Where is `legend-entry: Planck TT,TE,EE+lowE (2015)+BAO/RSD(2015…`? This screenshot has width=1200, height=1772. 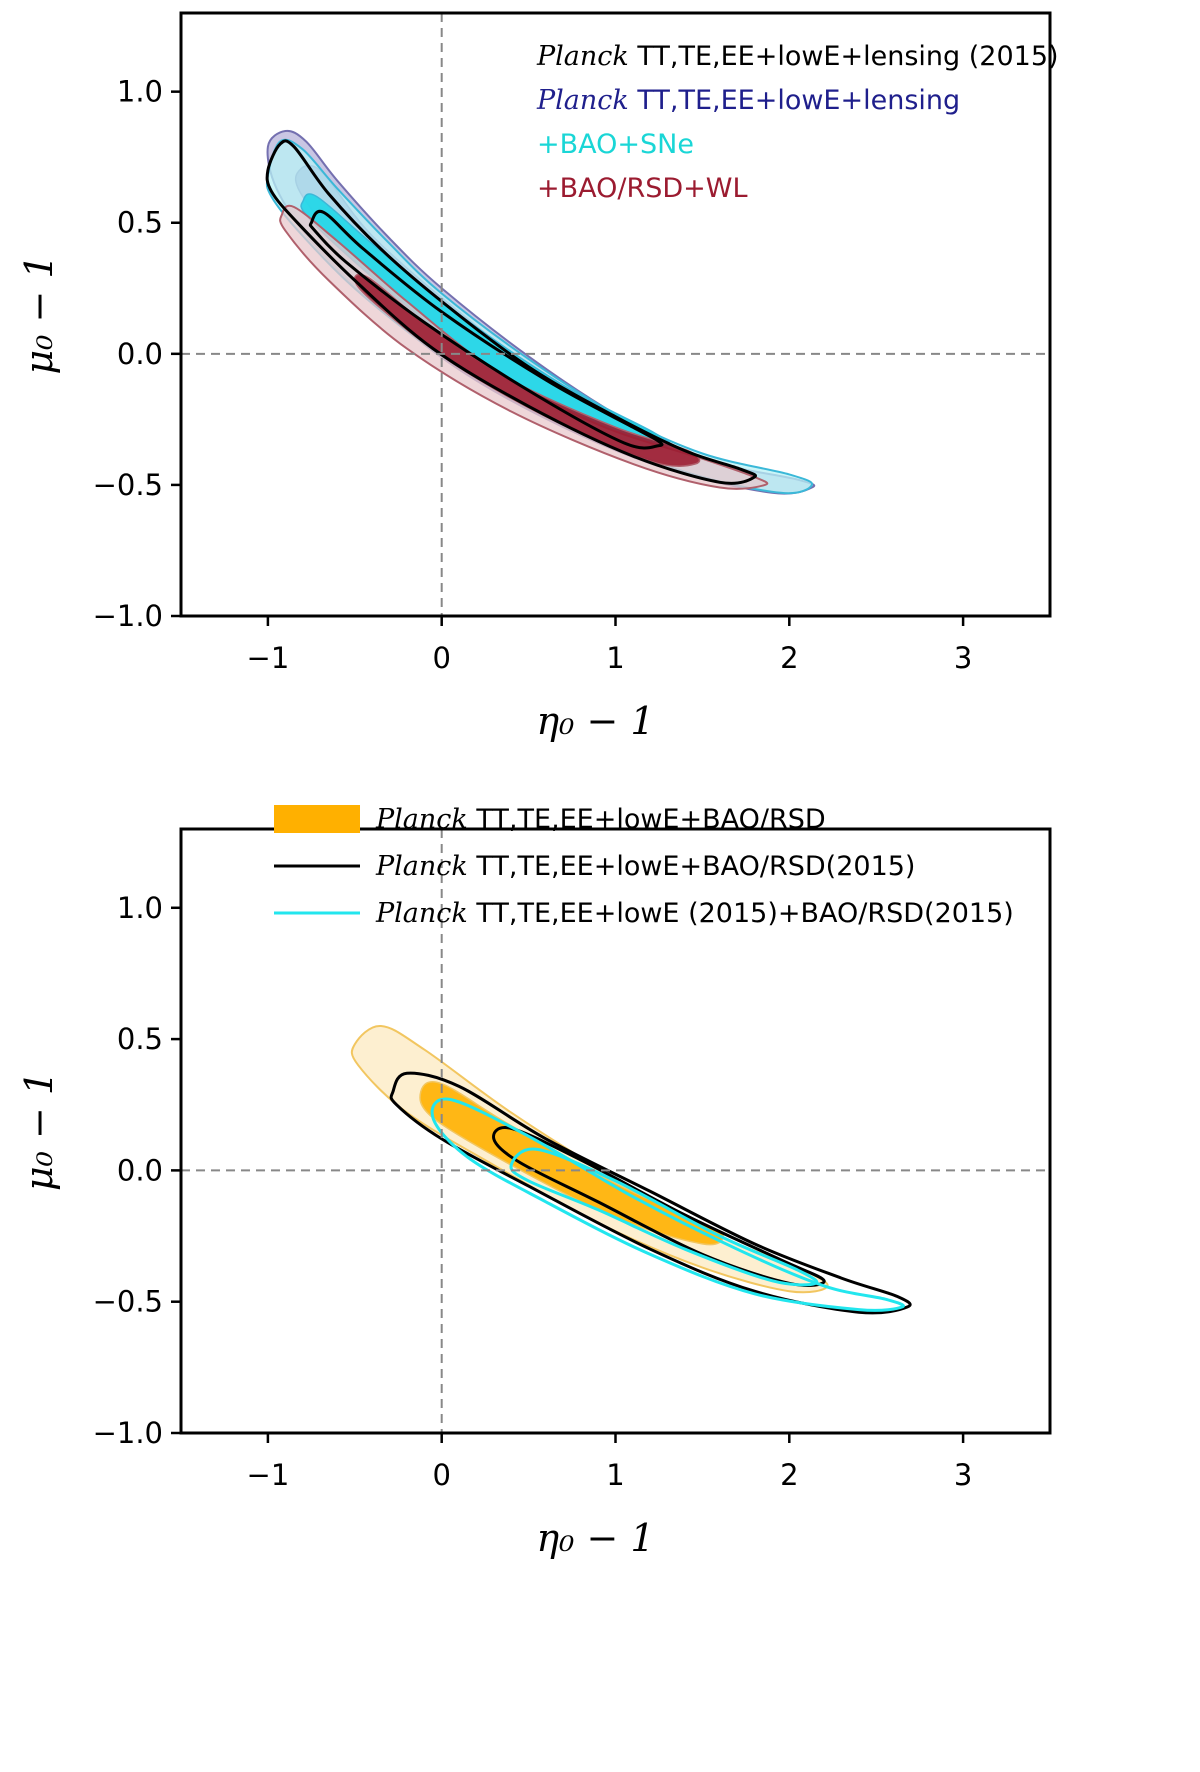 legend-entry: Planck TT,TE,EE+lowE (2015)+BAO/RSD(2015… is located at coordinates (644, 913).